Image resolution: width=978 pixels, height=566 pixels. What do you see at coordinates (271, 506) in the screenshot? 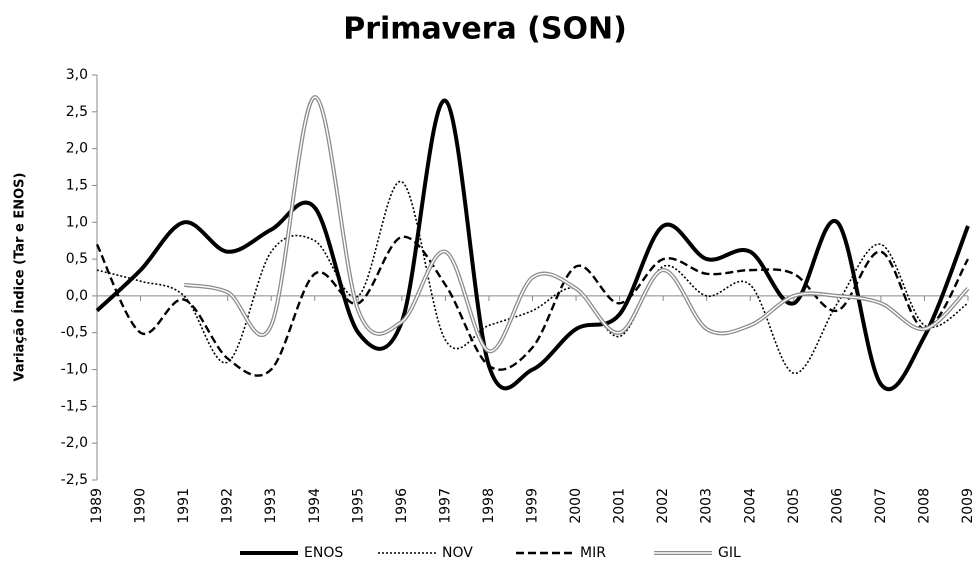
I see `x-tick-label: 1993` at bounding box center [271, 506].